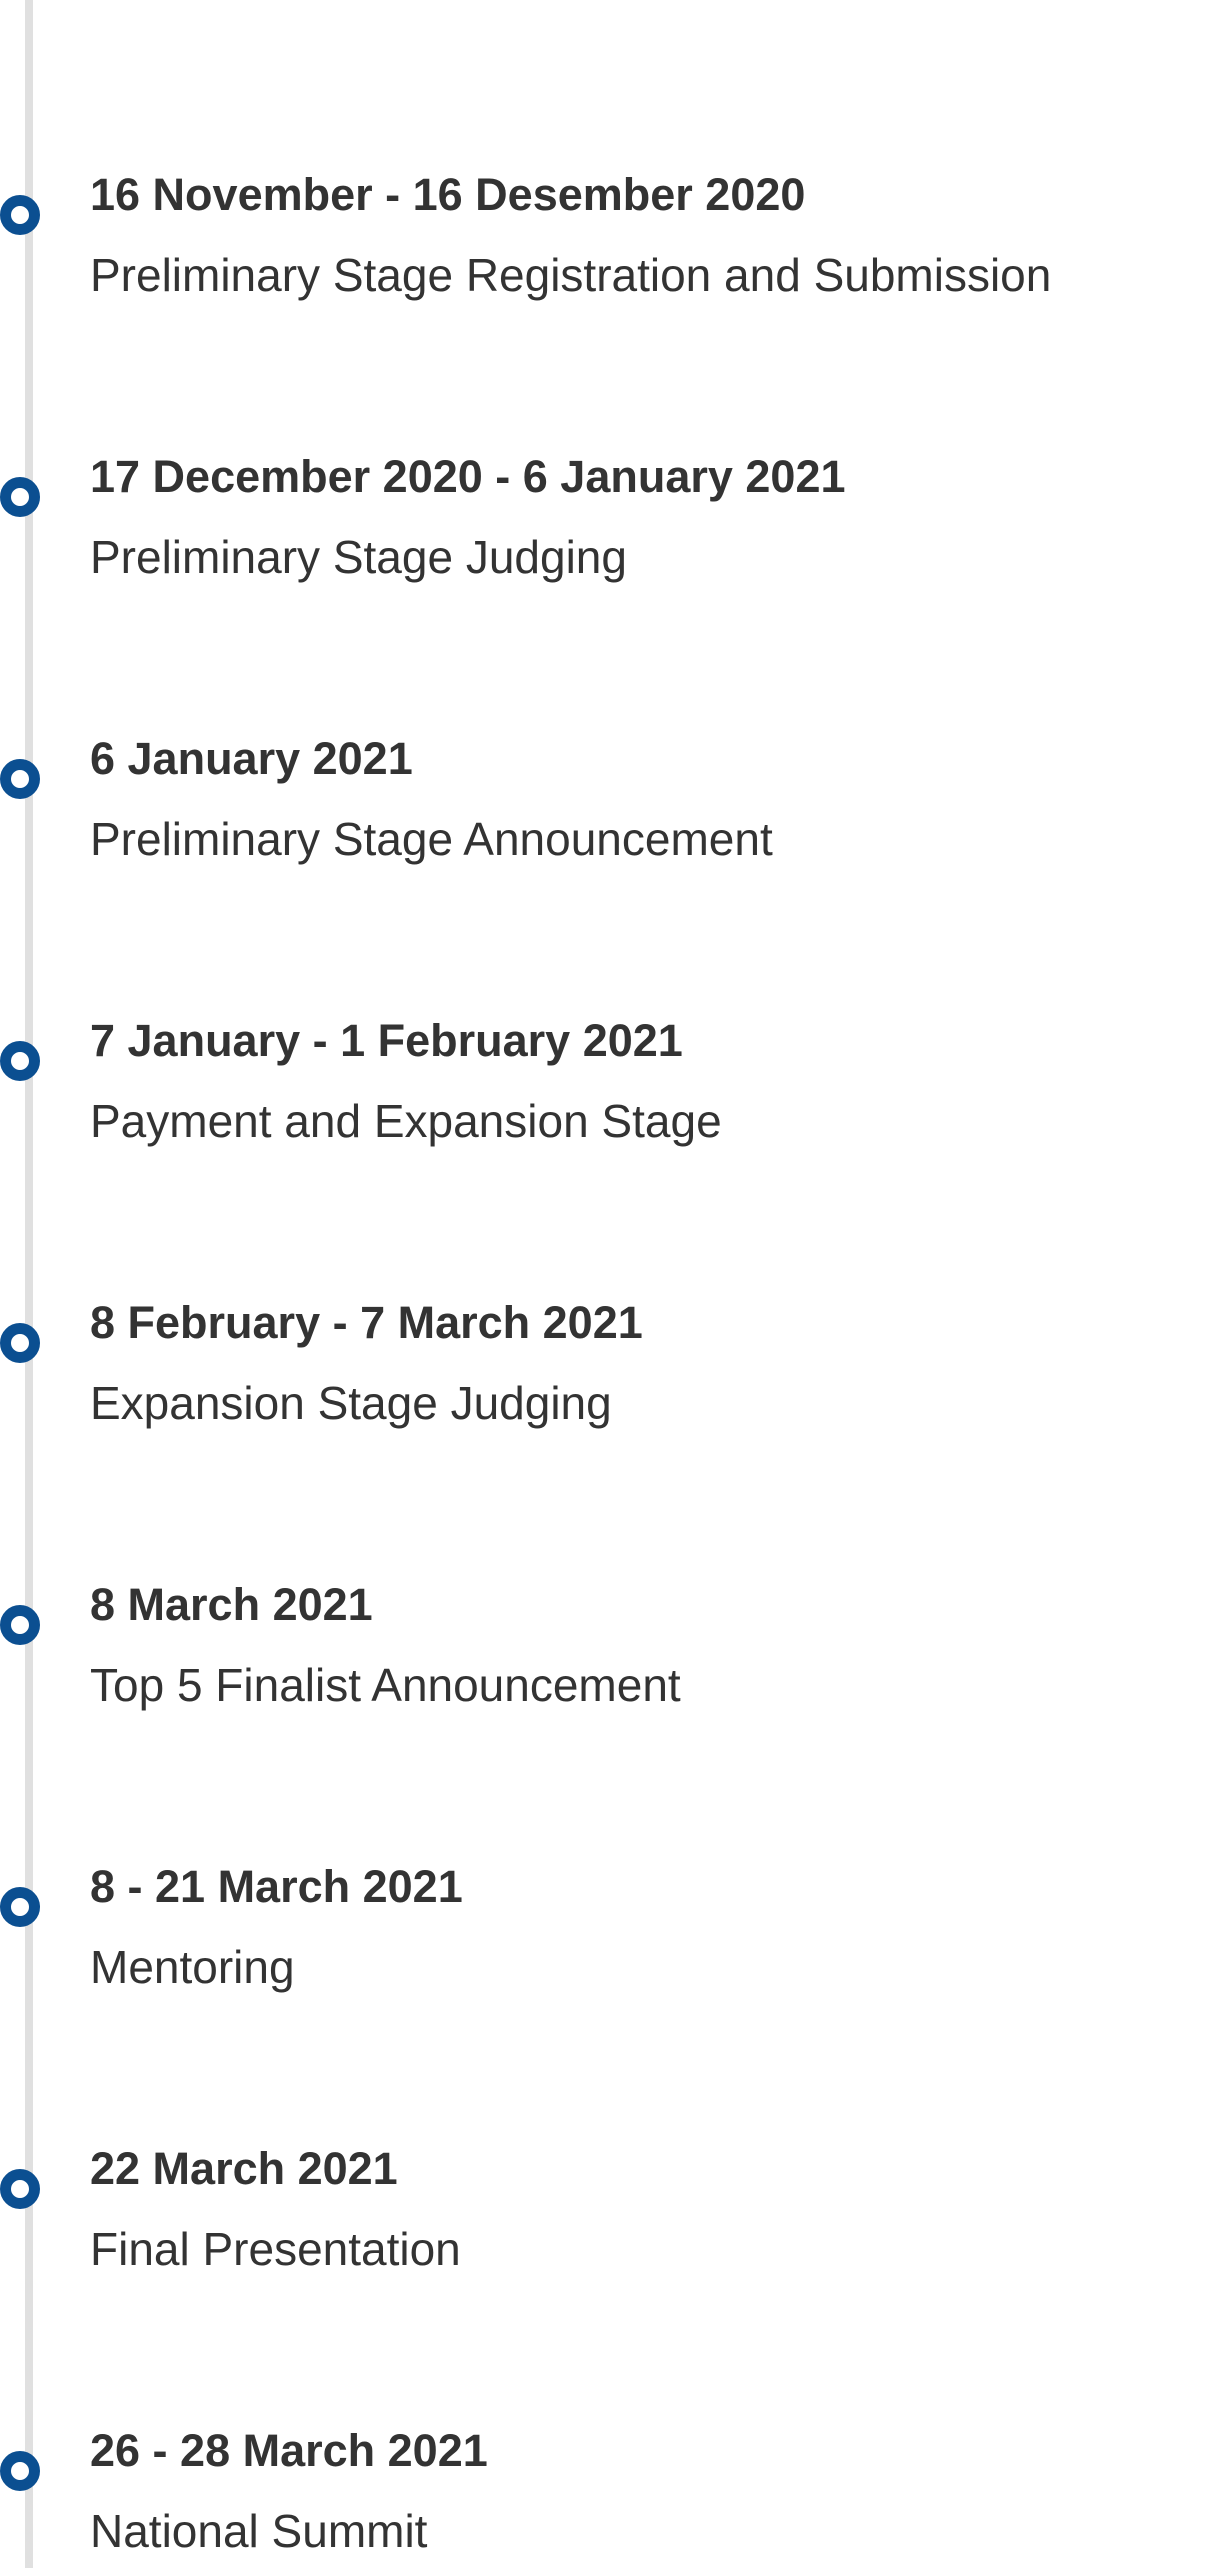 This screenshot has width=1209, height=2568. Describe the element at coordinates (244, 2168) in the screenshot. I see `event-date: 22 March 2021` at that location.